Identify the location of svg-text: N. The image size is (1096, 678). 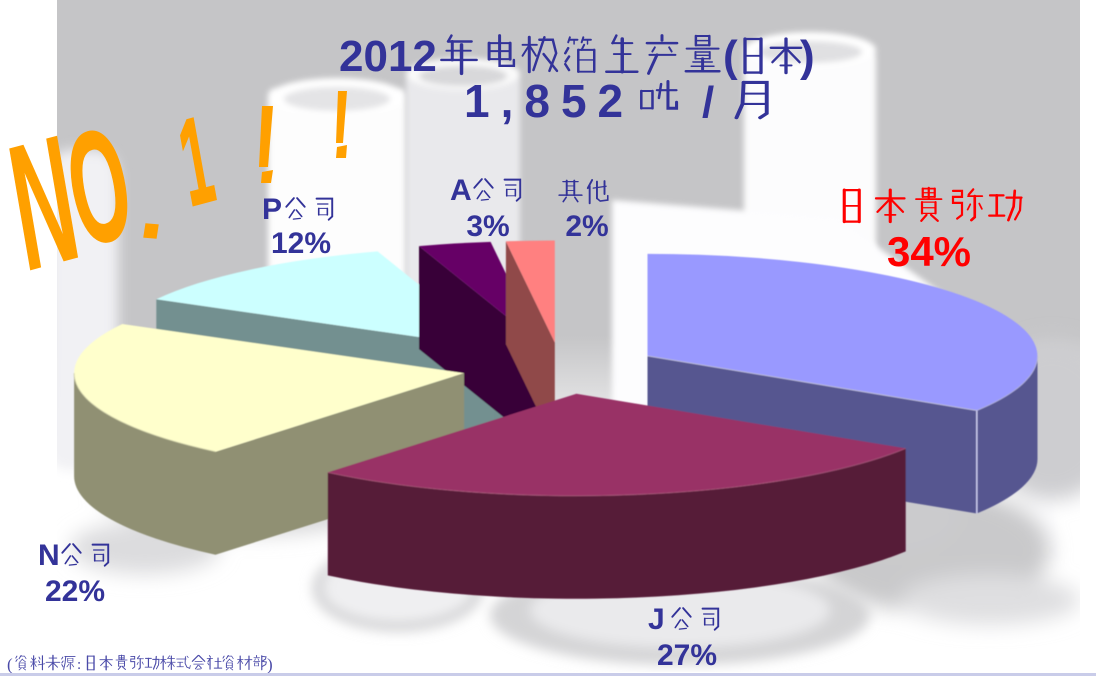
(49, 555).